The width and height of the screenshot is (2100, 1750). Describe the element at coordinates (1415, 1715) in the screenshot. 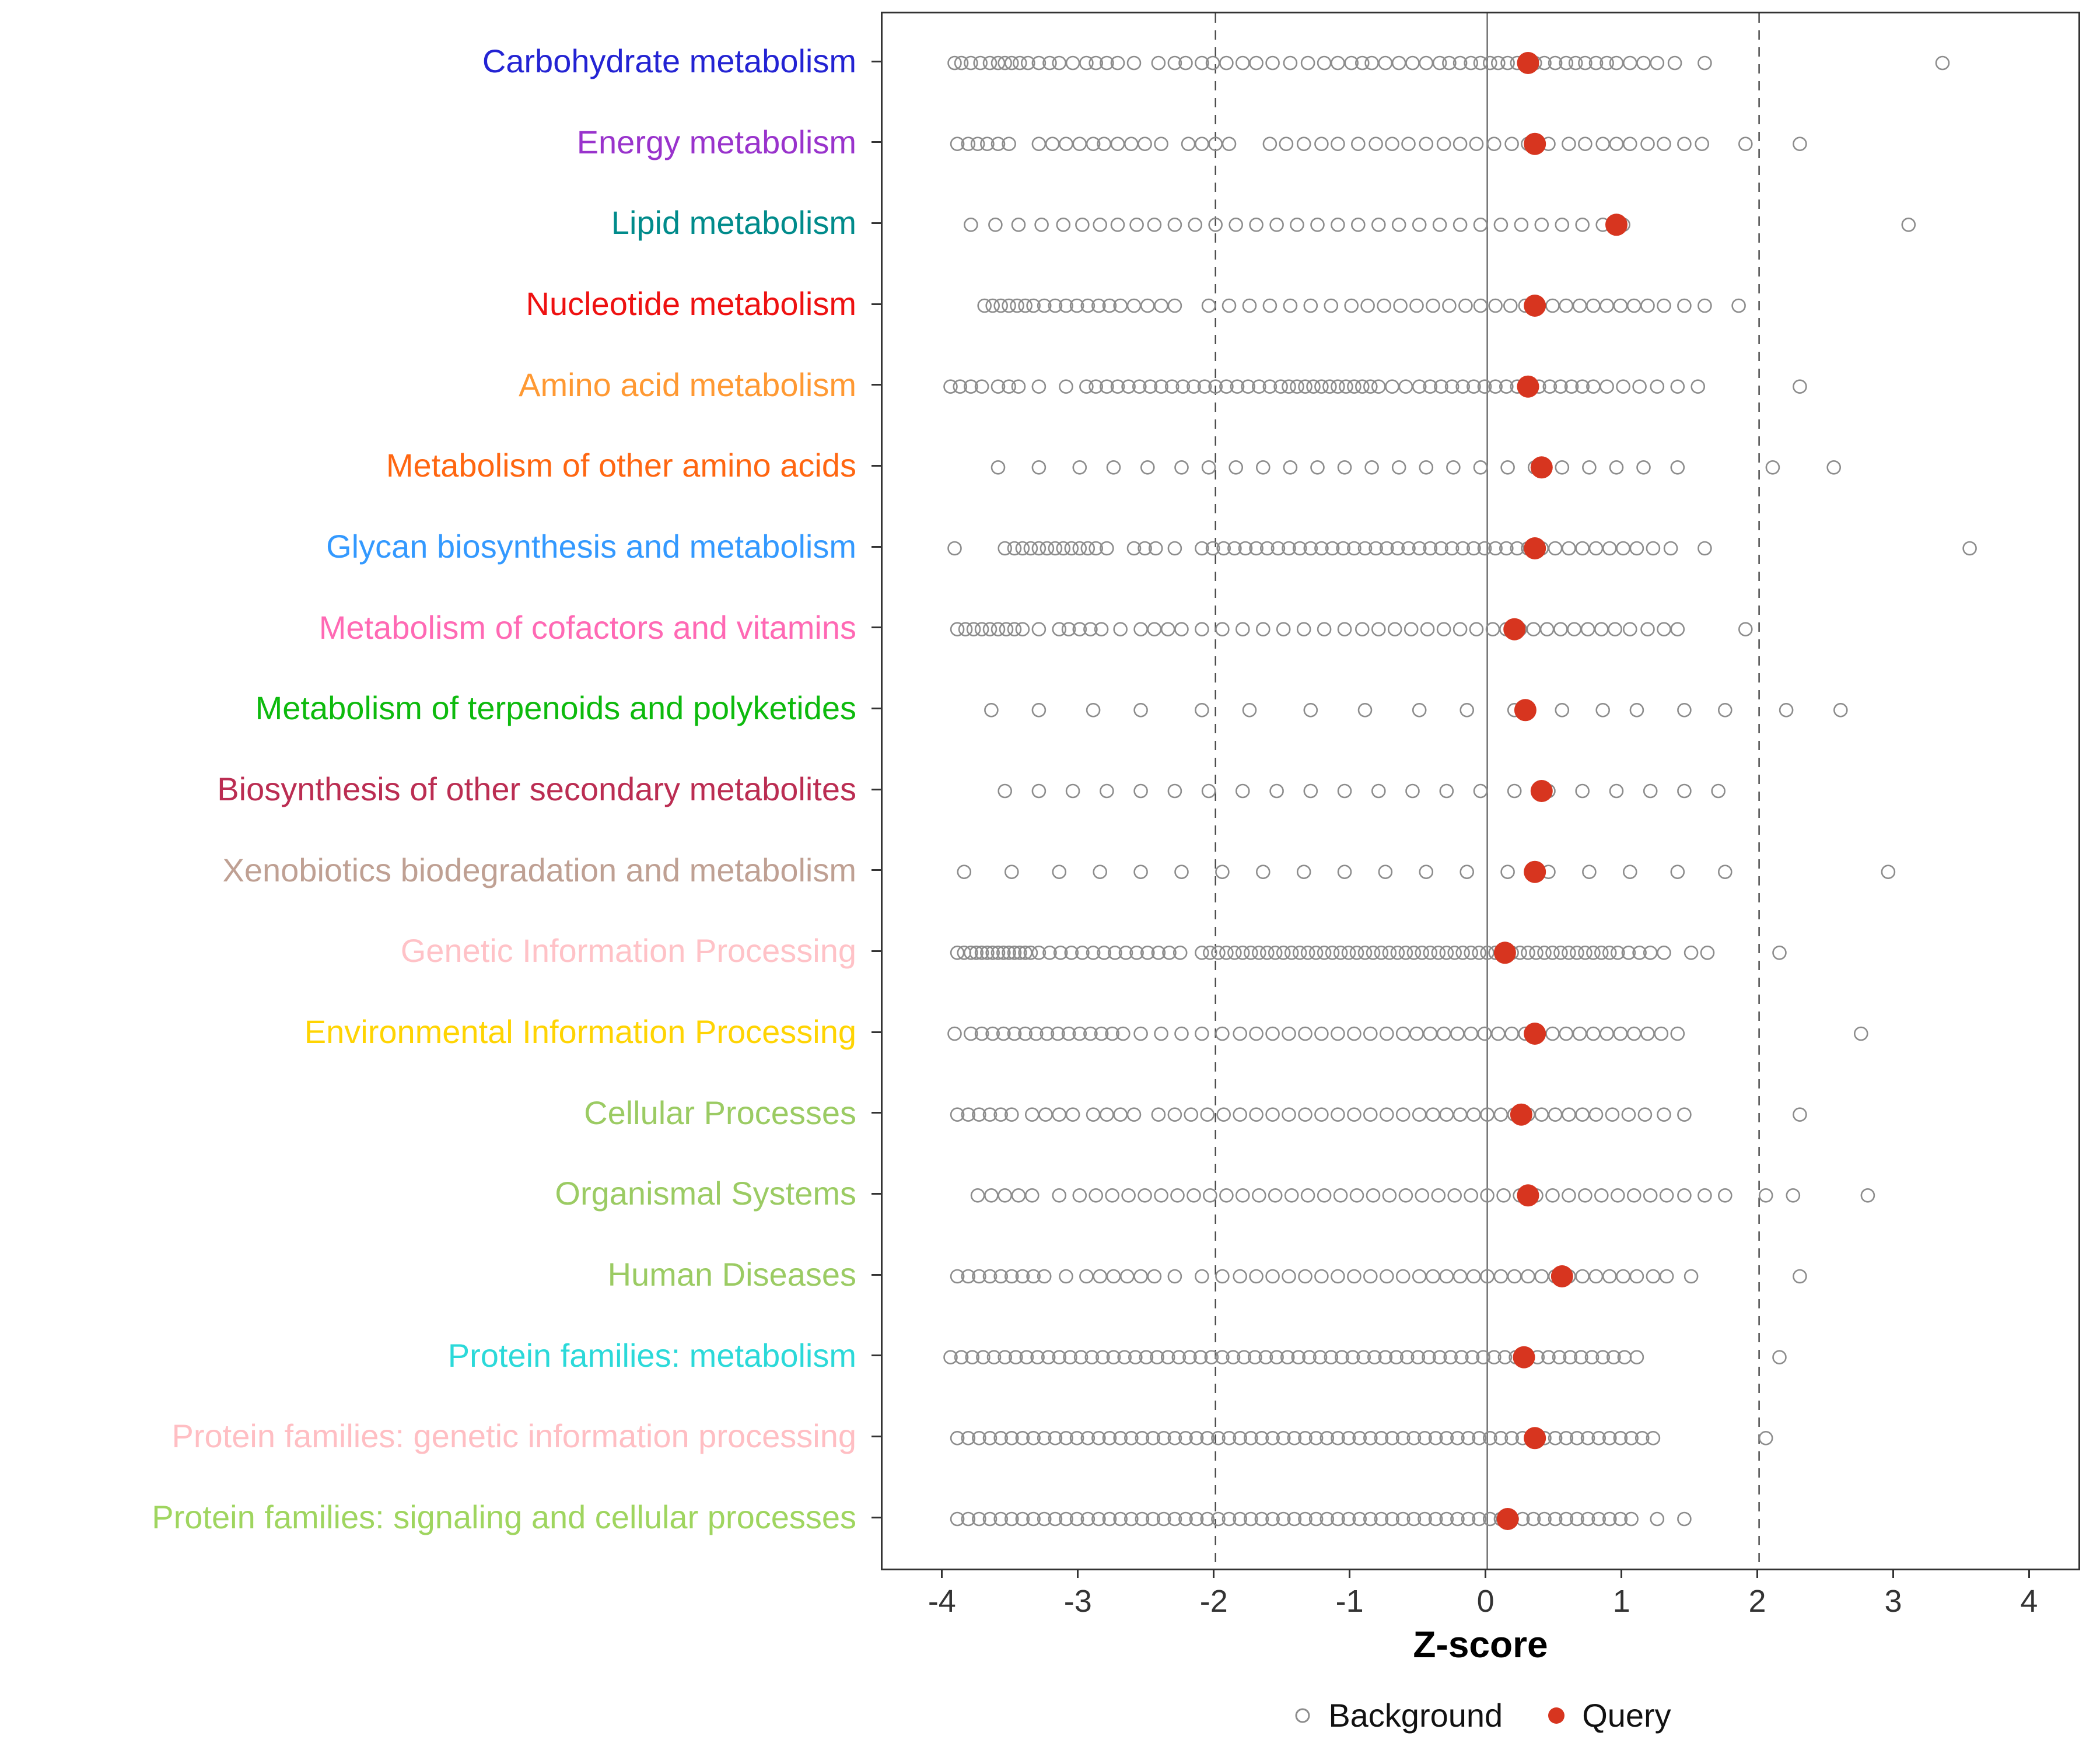

I see `legend-background-label: Background` at that location.